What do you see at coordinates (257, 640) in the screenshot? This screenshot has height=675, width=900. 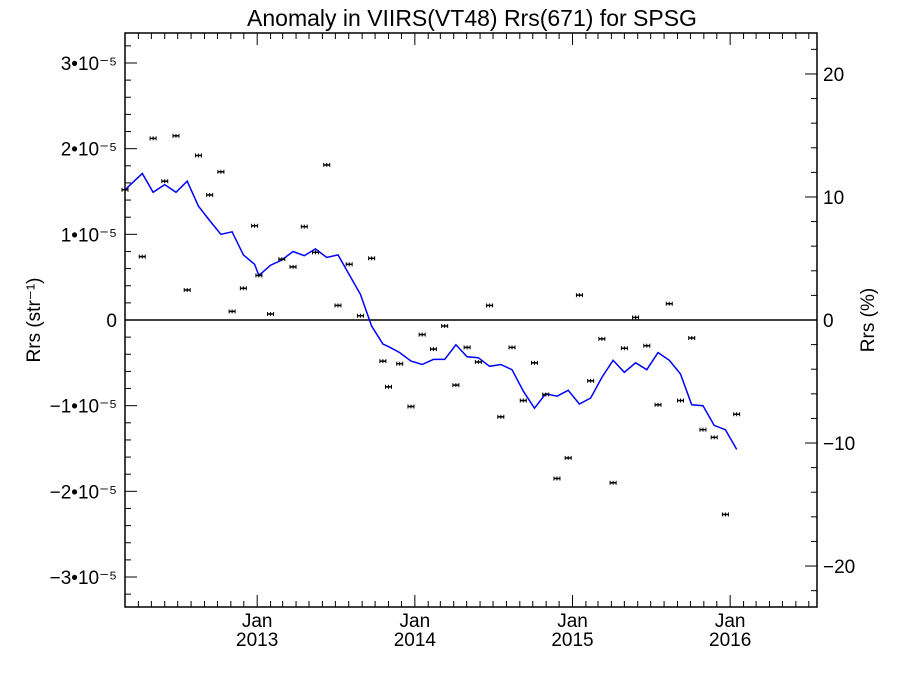 I see `x-tick-year-label: 2013` at bounding box center [257, 640].